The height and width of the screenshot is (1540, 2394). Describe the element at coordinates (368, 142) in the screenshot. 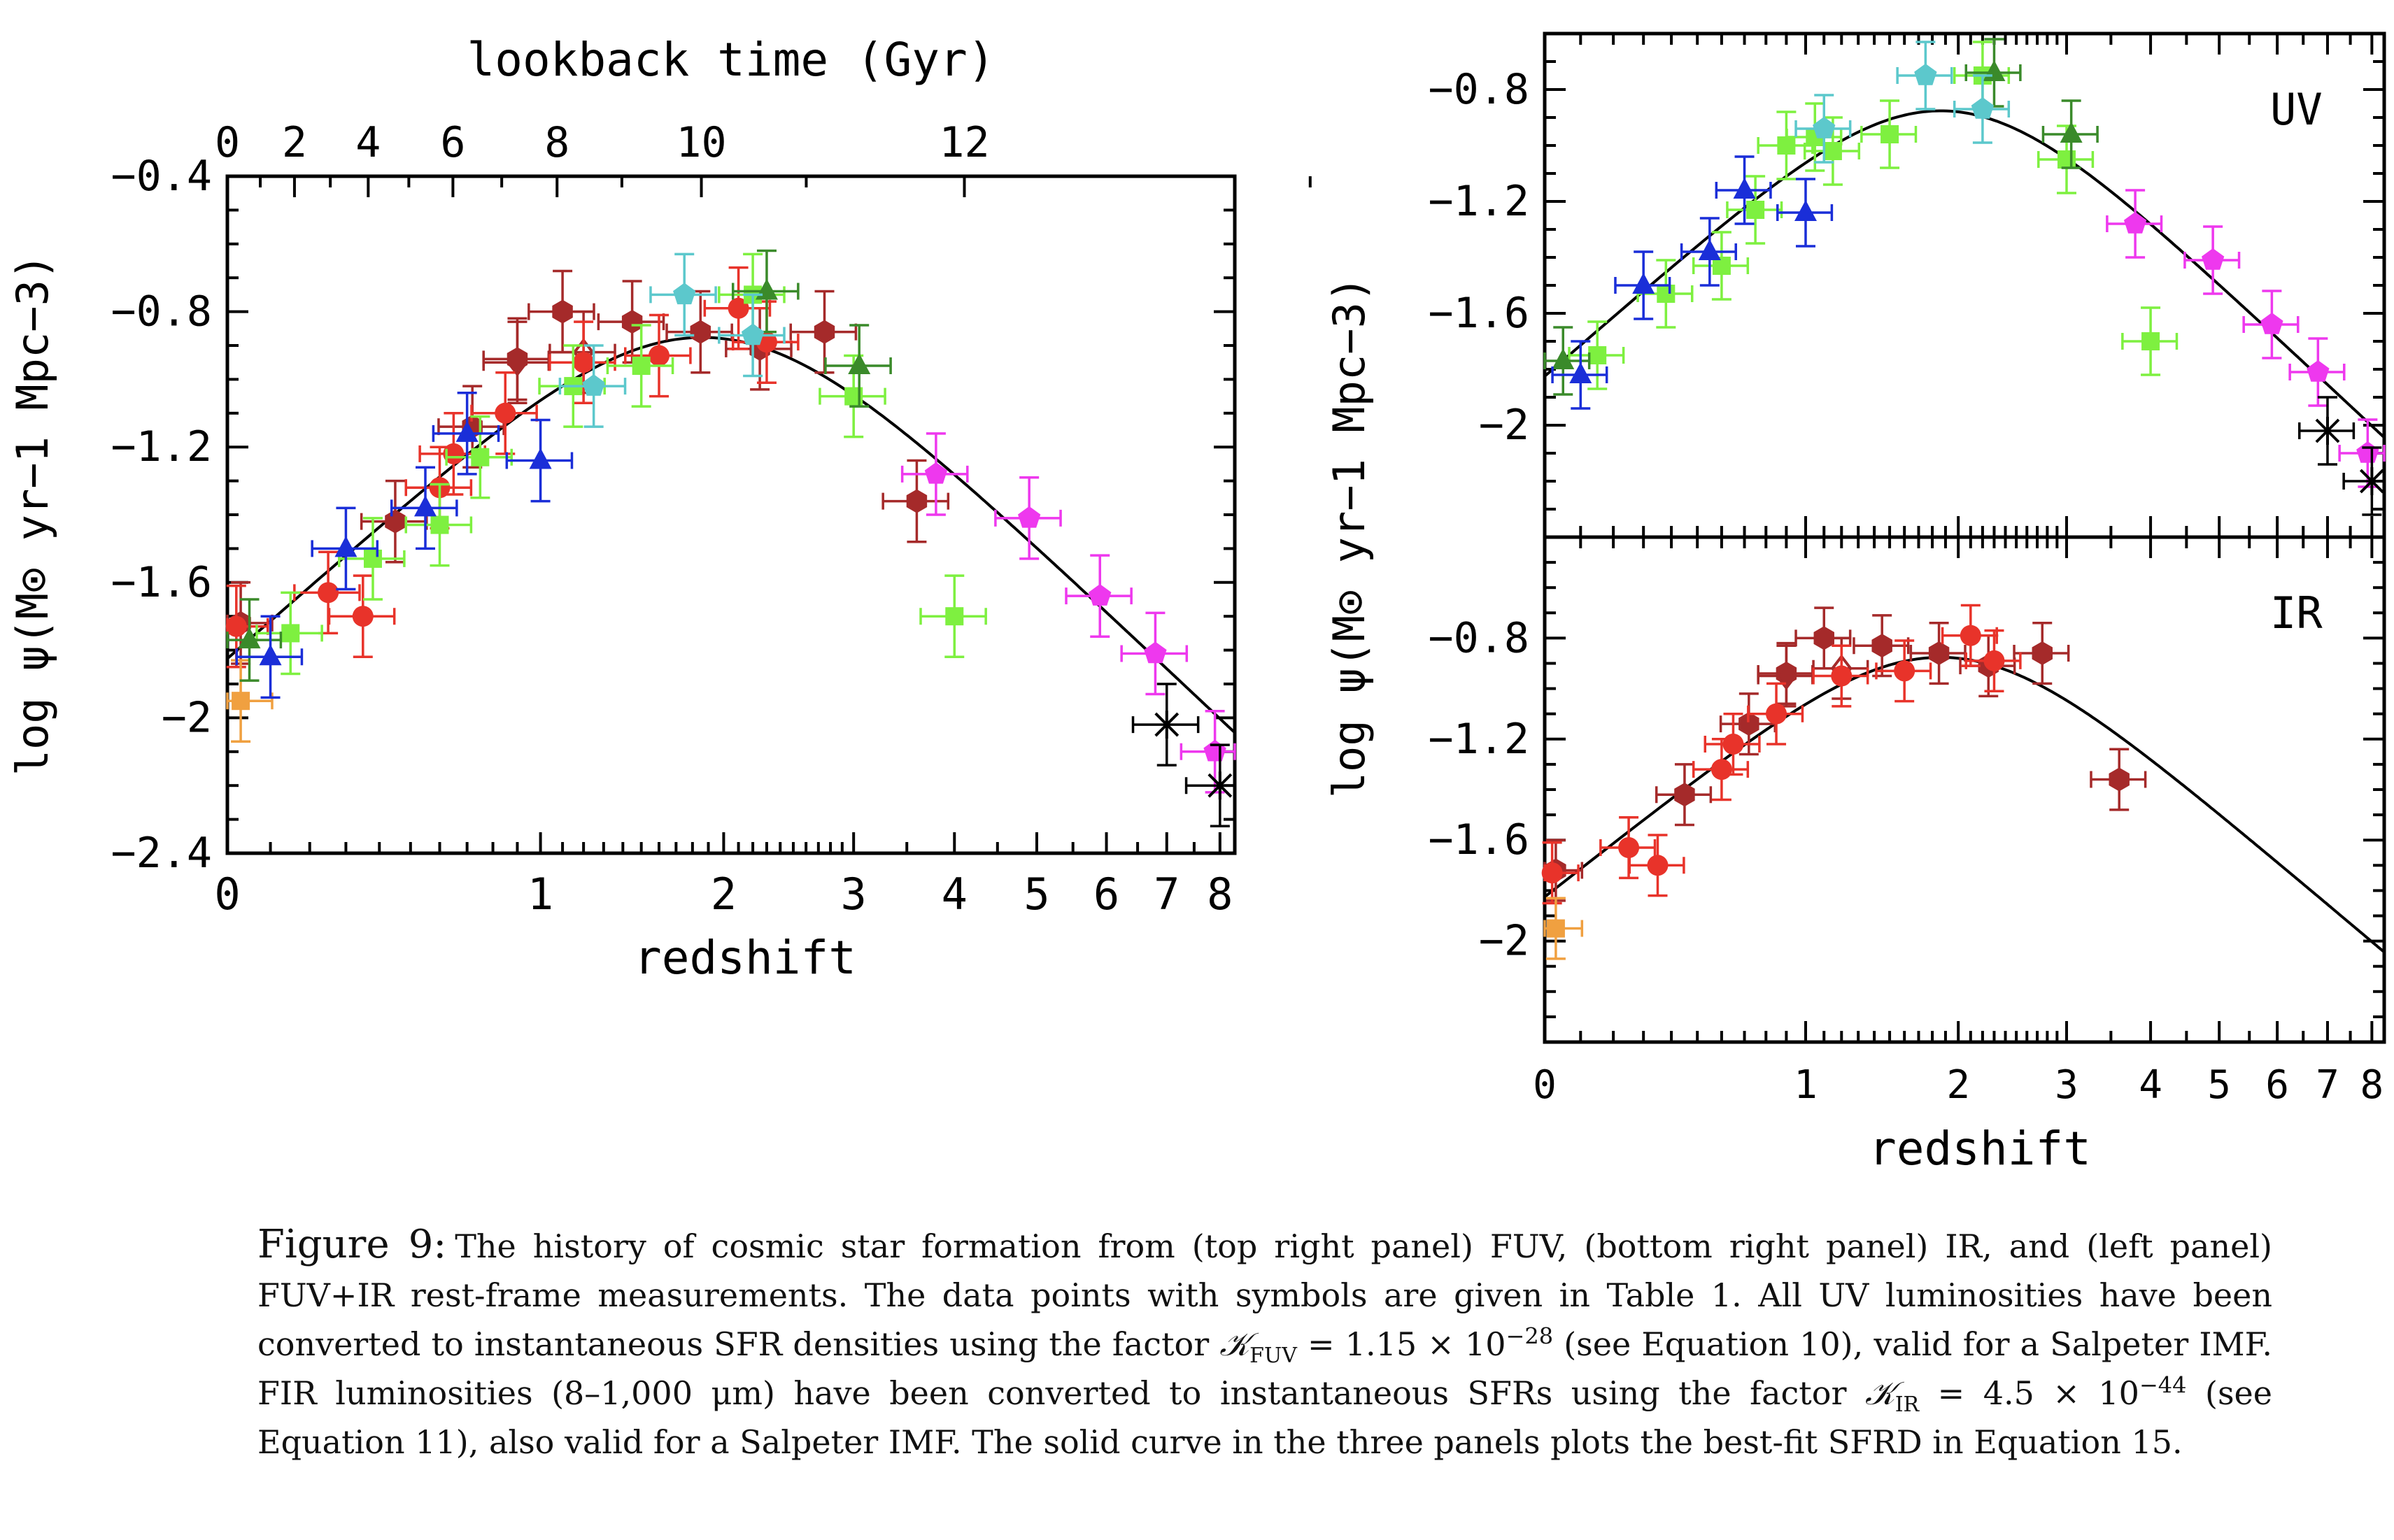

I see `top-tick-label: 4` at that location.